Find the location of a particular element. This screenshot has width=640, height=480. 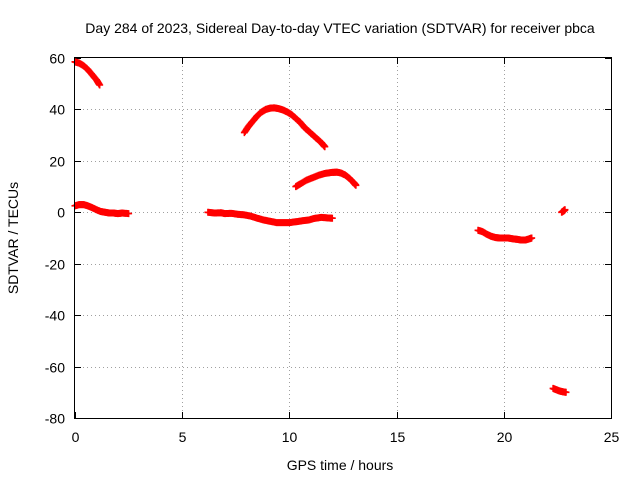

x-tick-label: 25 is located at coordinates (612, 437).